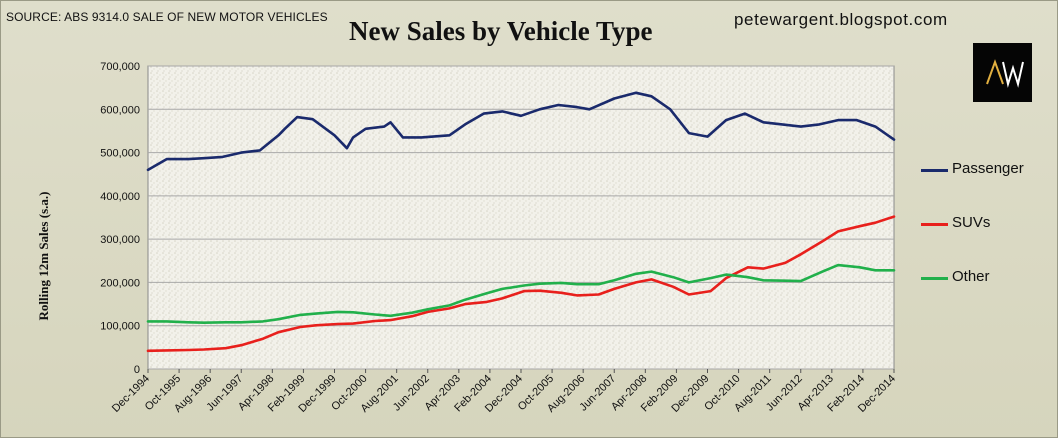  I want to click on aw-logo, so click(1002, 72).